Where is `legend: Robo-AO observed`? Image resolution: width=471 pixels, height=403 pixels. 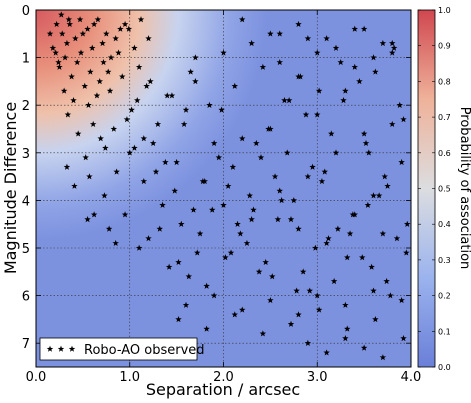
legend: Robo-AO observed is located at coordinates (122, 349).